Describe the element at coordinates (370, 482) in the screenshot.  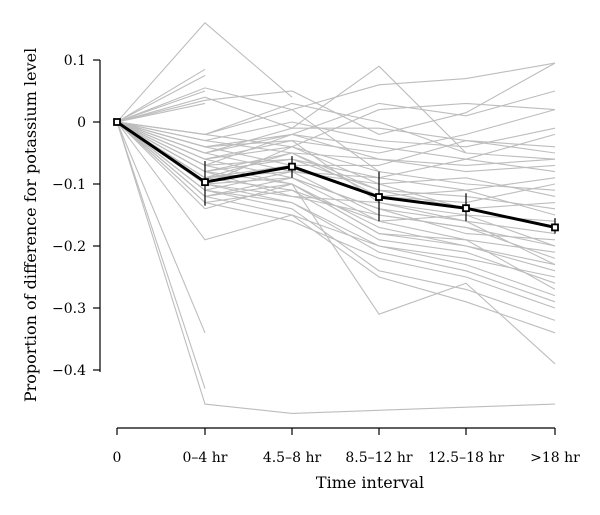
I see `x-axis-title: Time interval` at that location.